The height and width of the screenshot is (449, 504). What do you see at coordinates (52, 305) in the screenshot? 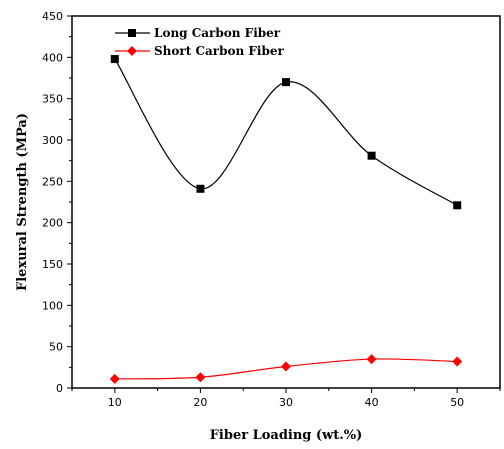
I see `y-tick-label: 100` at bounding box center [52, 305].